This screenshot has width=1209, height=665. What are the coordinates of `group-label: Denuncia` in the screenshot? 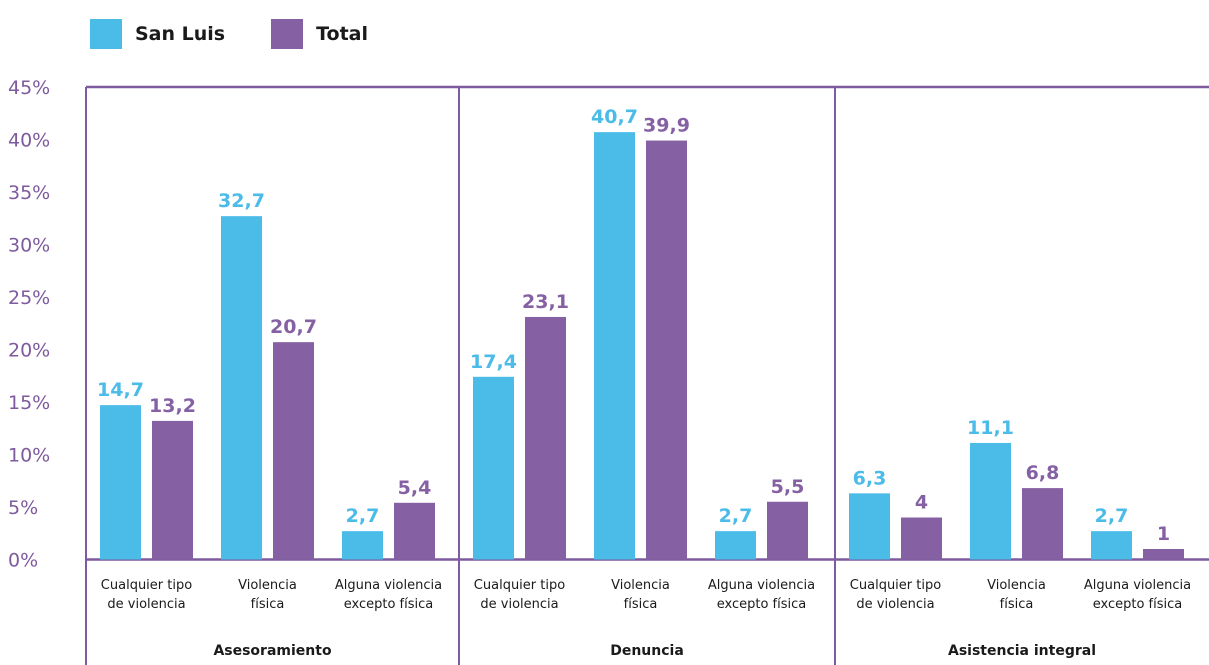 It's located at (647, 651).